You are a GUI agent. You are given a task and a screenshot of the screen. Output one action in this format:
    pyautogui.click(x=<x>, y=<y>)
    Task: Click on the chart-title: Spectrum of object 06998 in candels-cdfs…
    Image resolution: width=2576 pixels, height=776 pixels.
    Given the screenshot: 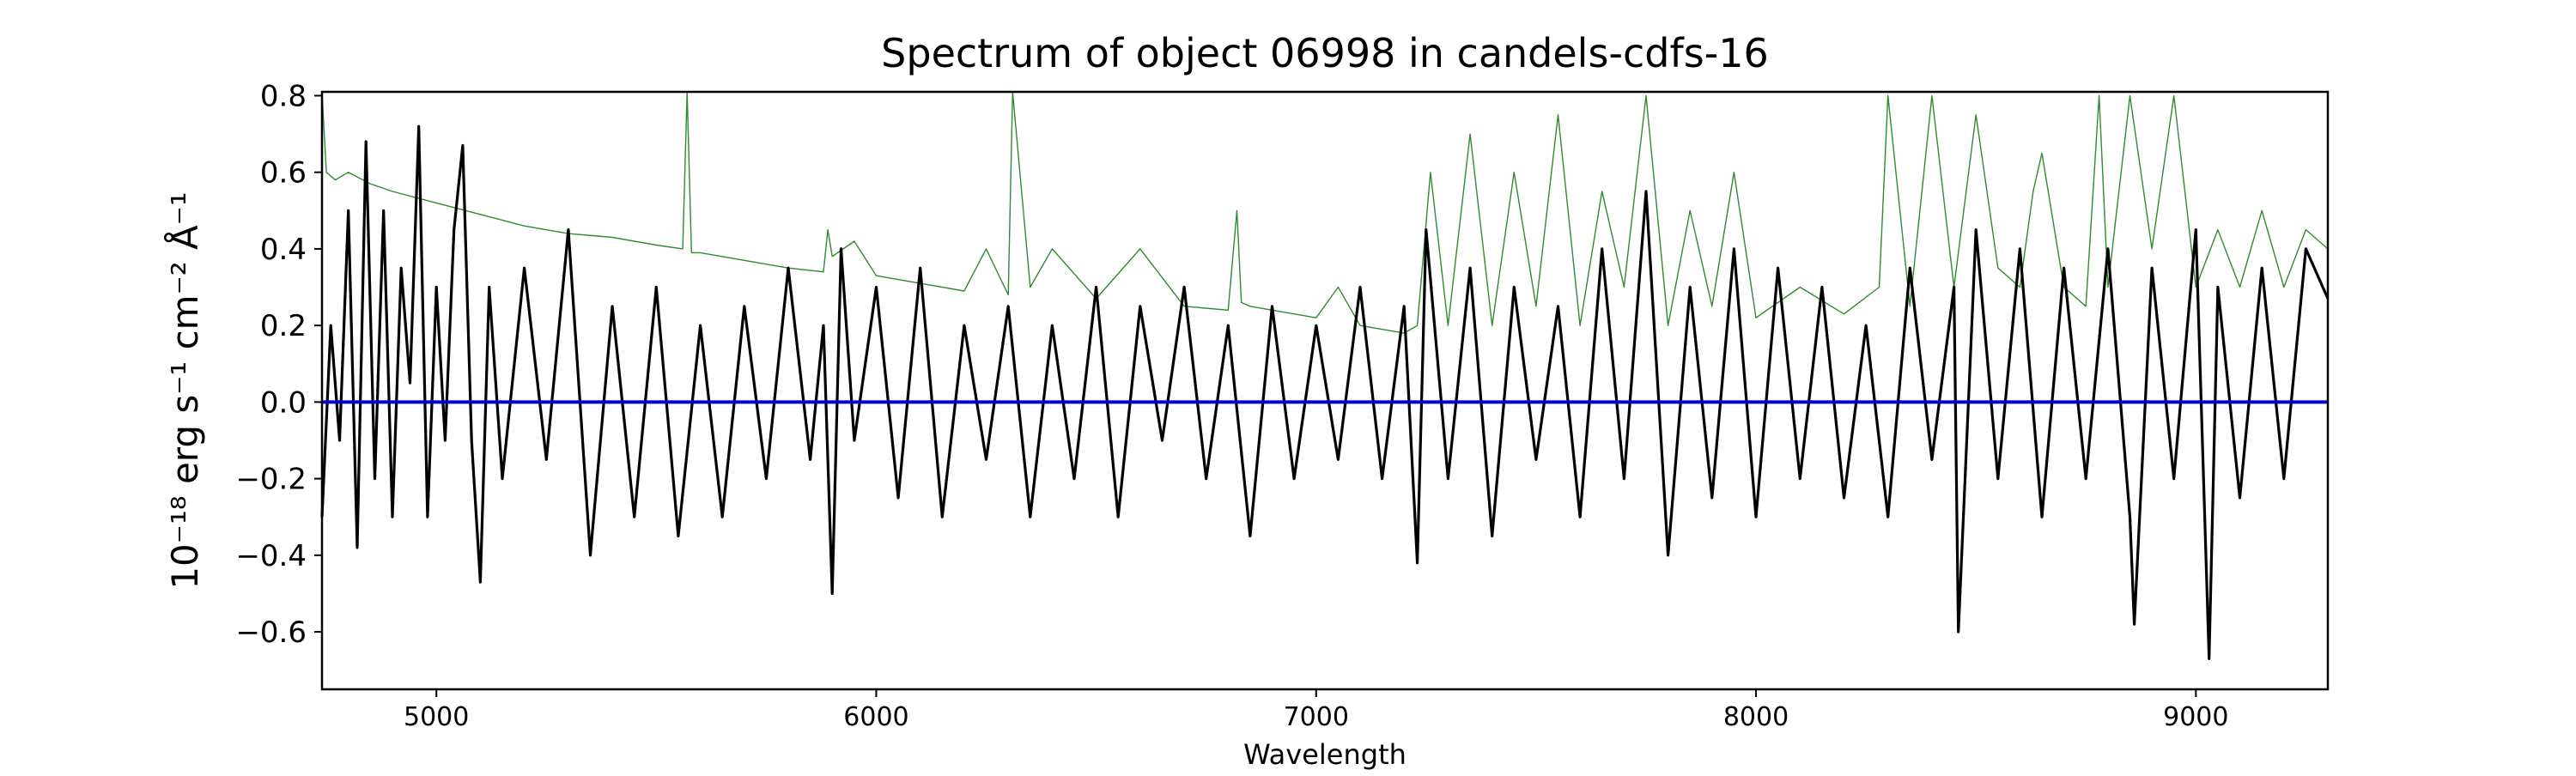 What is the action you would take?
    pyautogui.click(x=1325, y=53)
    